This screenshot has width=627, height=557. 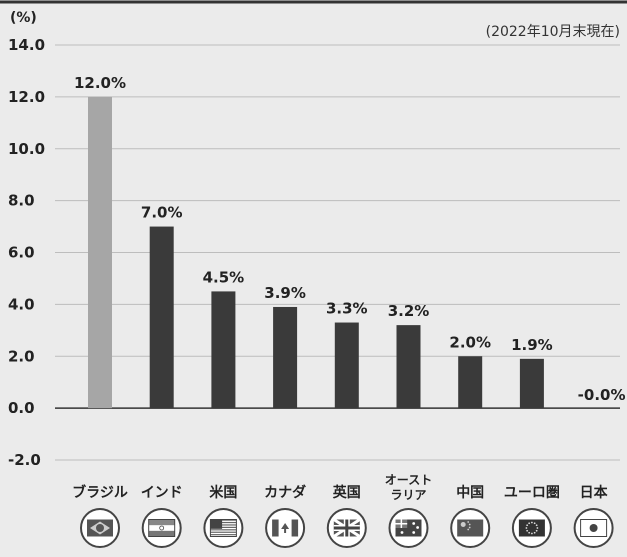 I want to click on canada-flag-icon, so click(x=285, y=528).